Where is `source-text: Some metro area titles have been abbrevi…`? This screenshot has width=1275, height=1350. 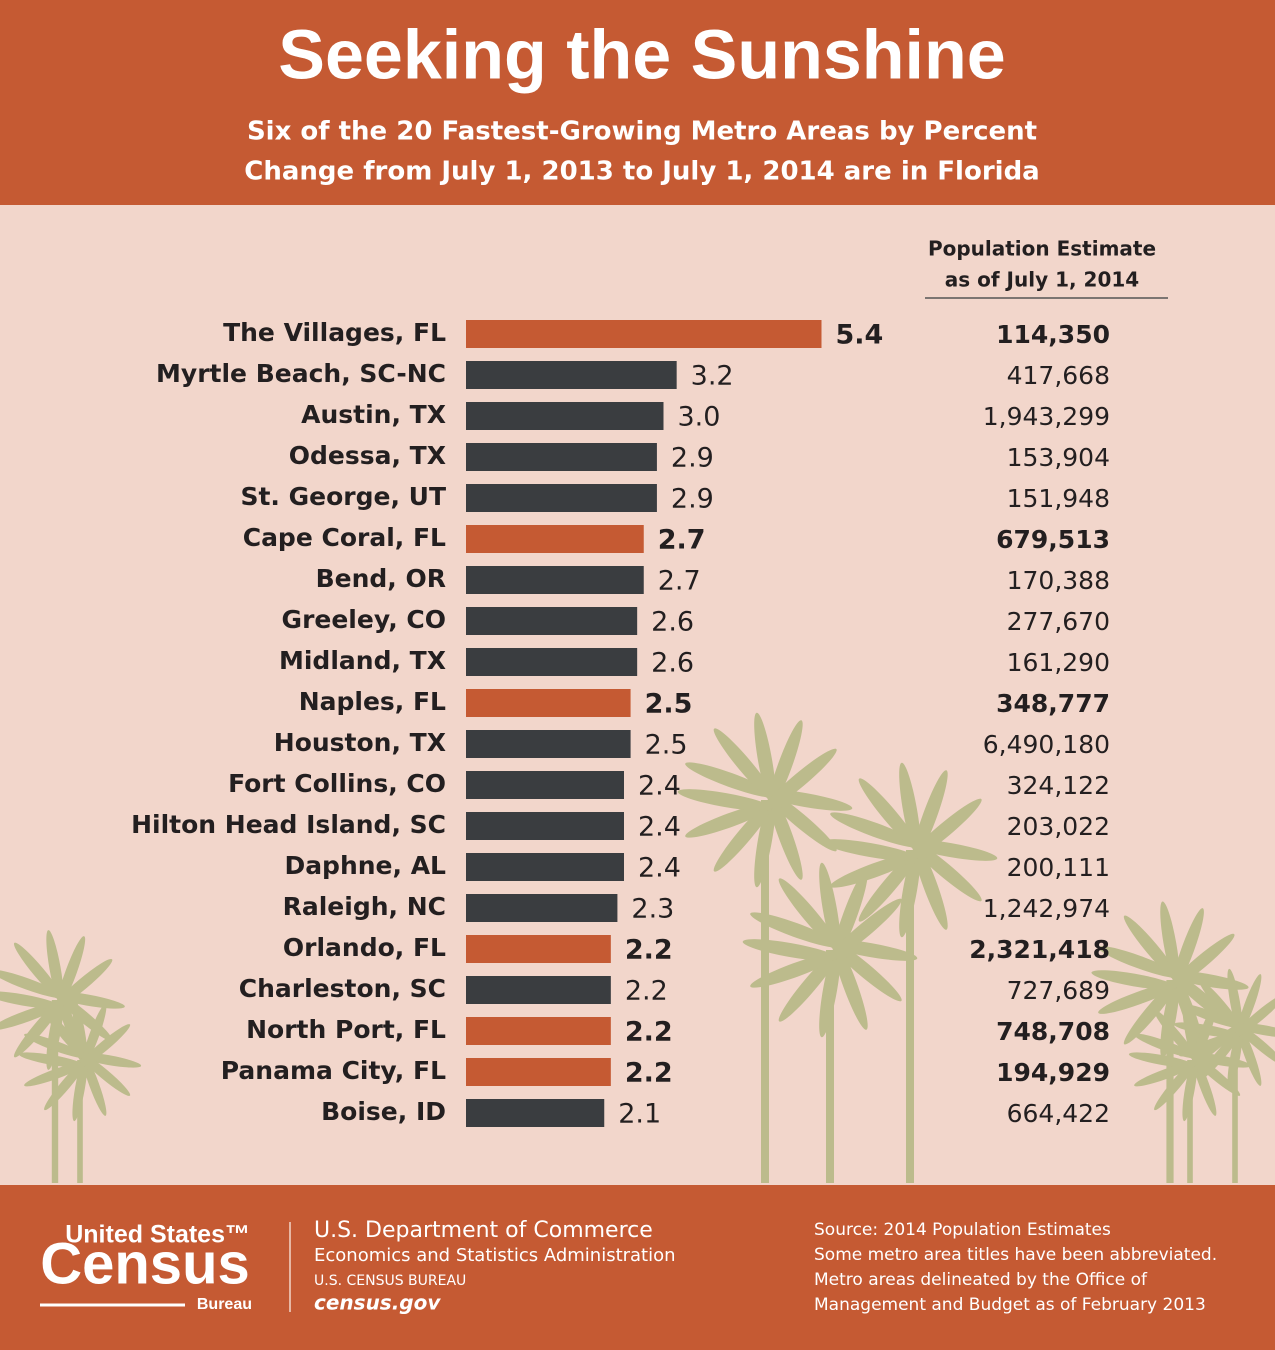
source-text: Some metro area titles have been abbrevi… is located at coordinates (1015, 1255).